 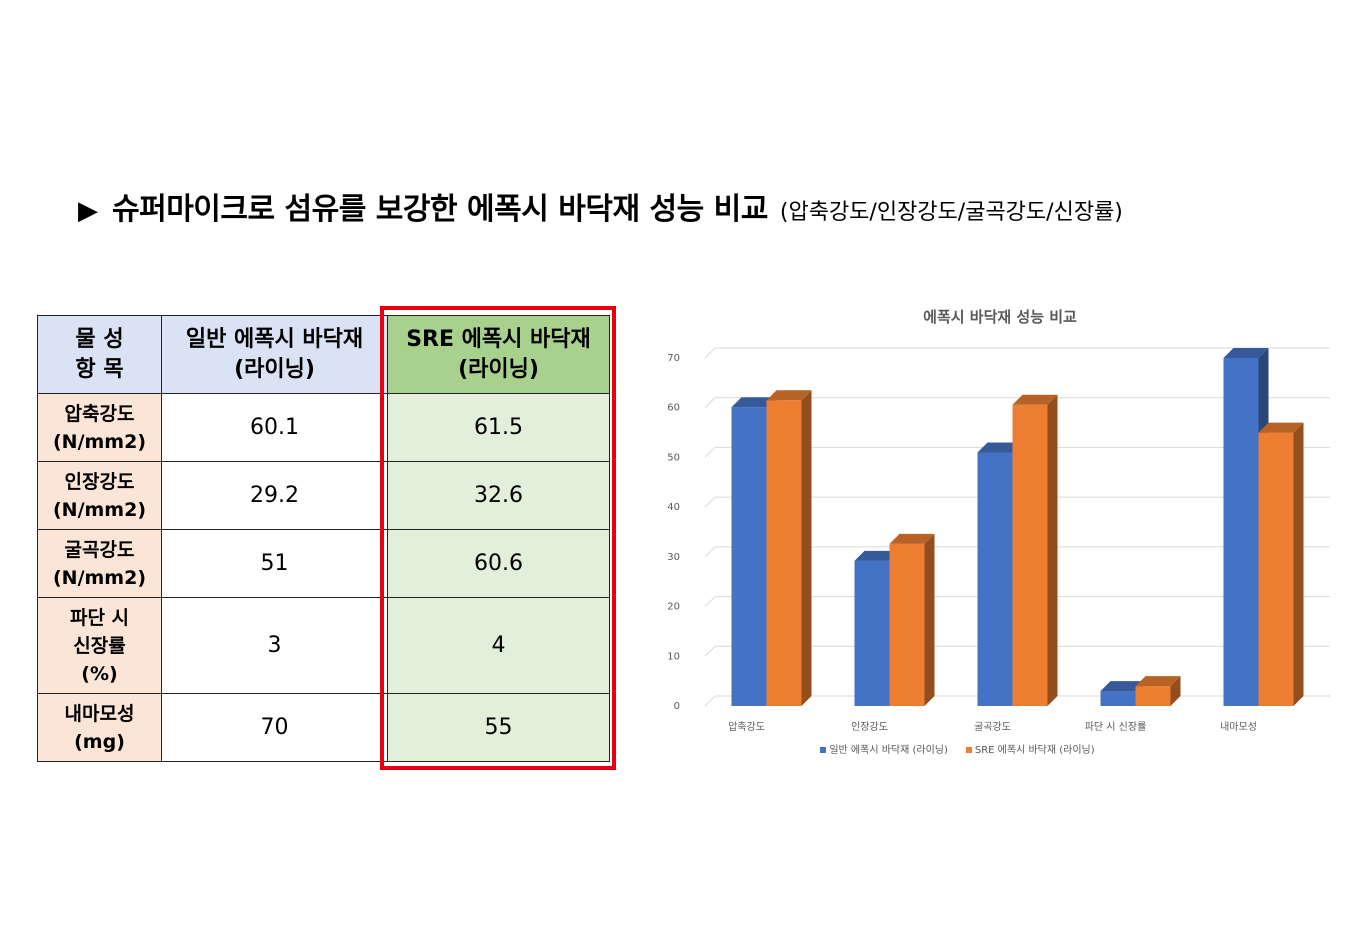 I want to click on row-item-label: 내마모성 (mg), so click(x=99, y=727).